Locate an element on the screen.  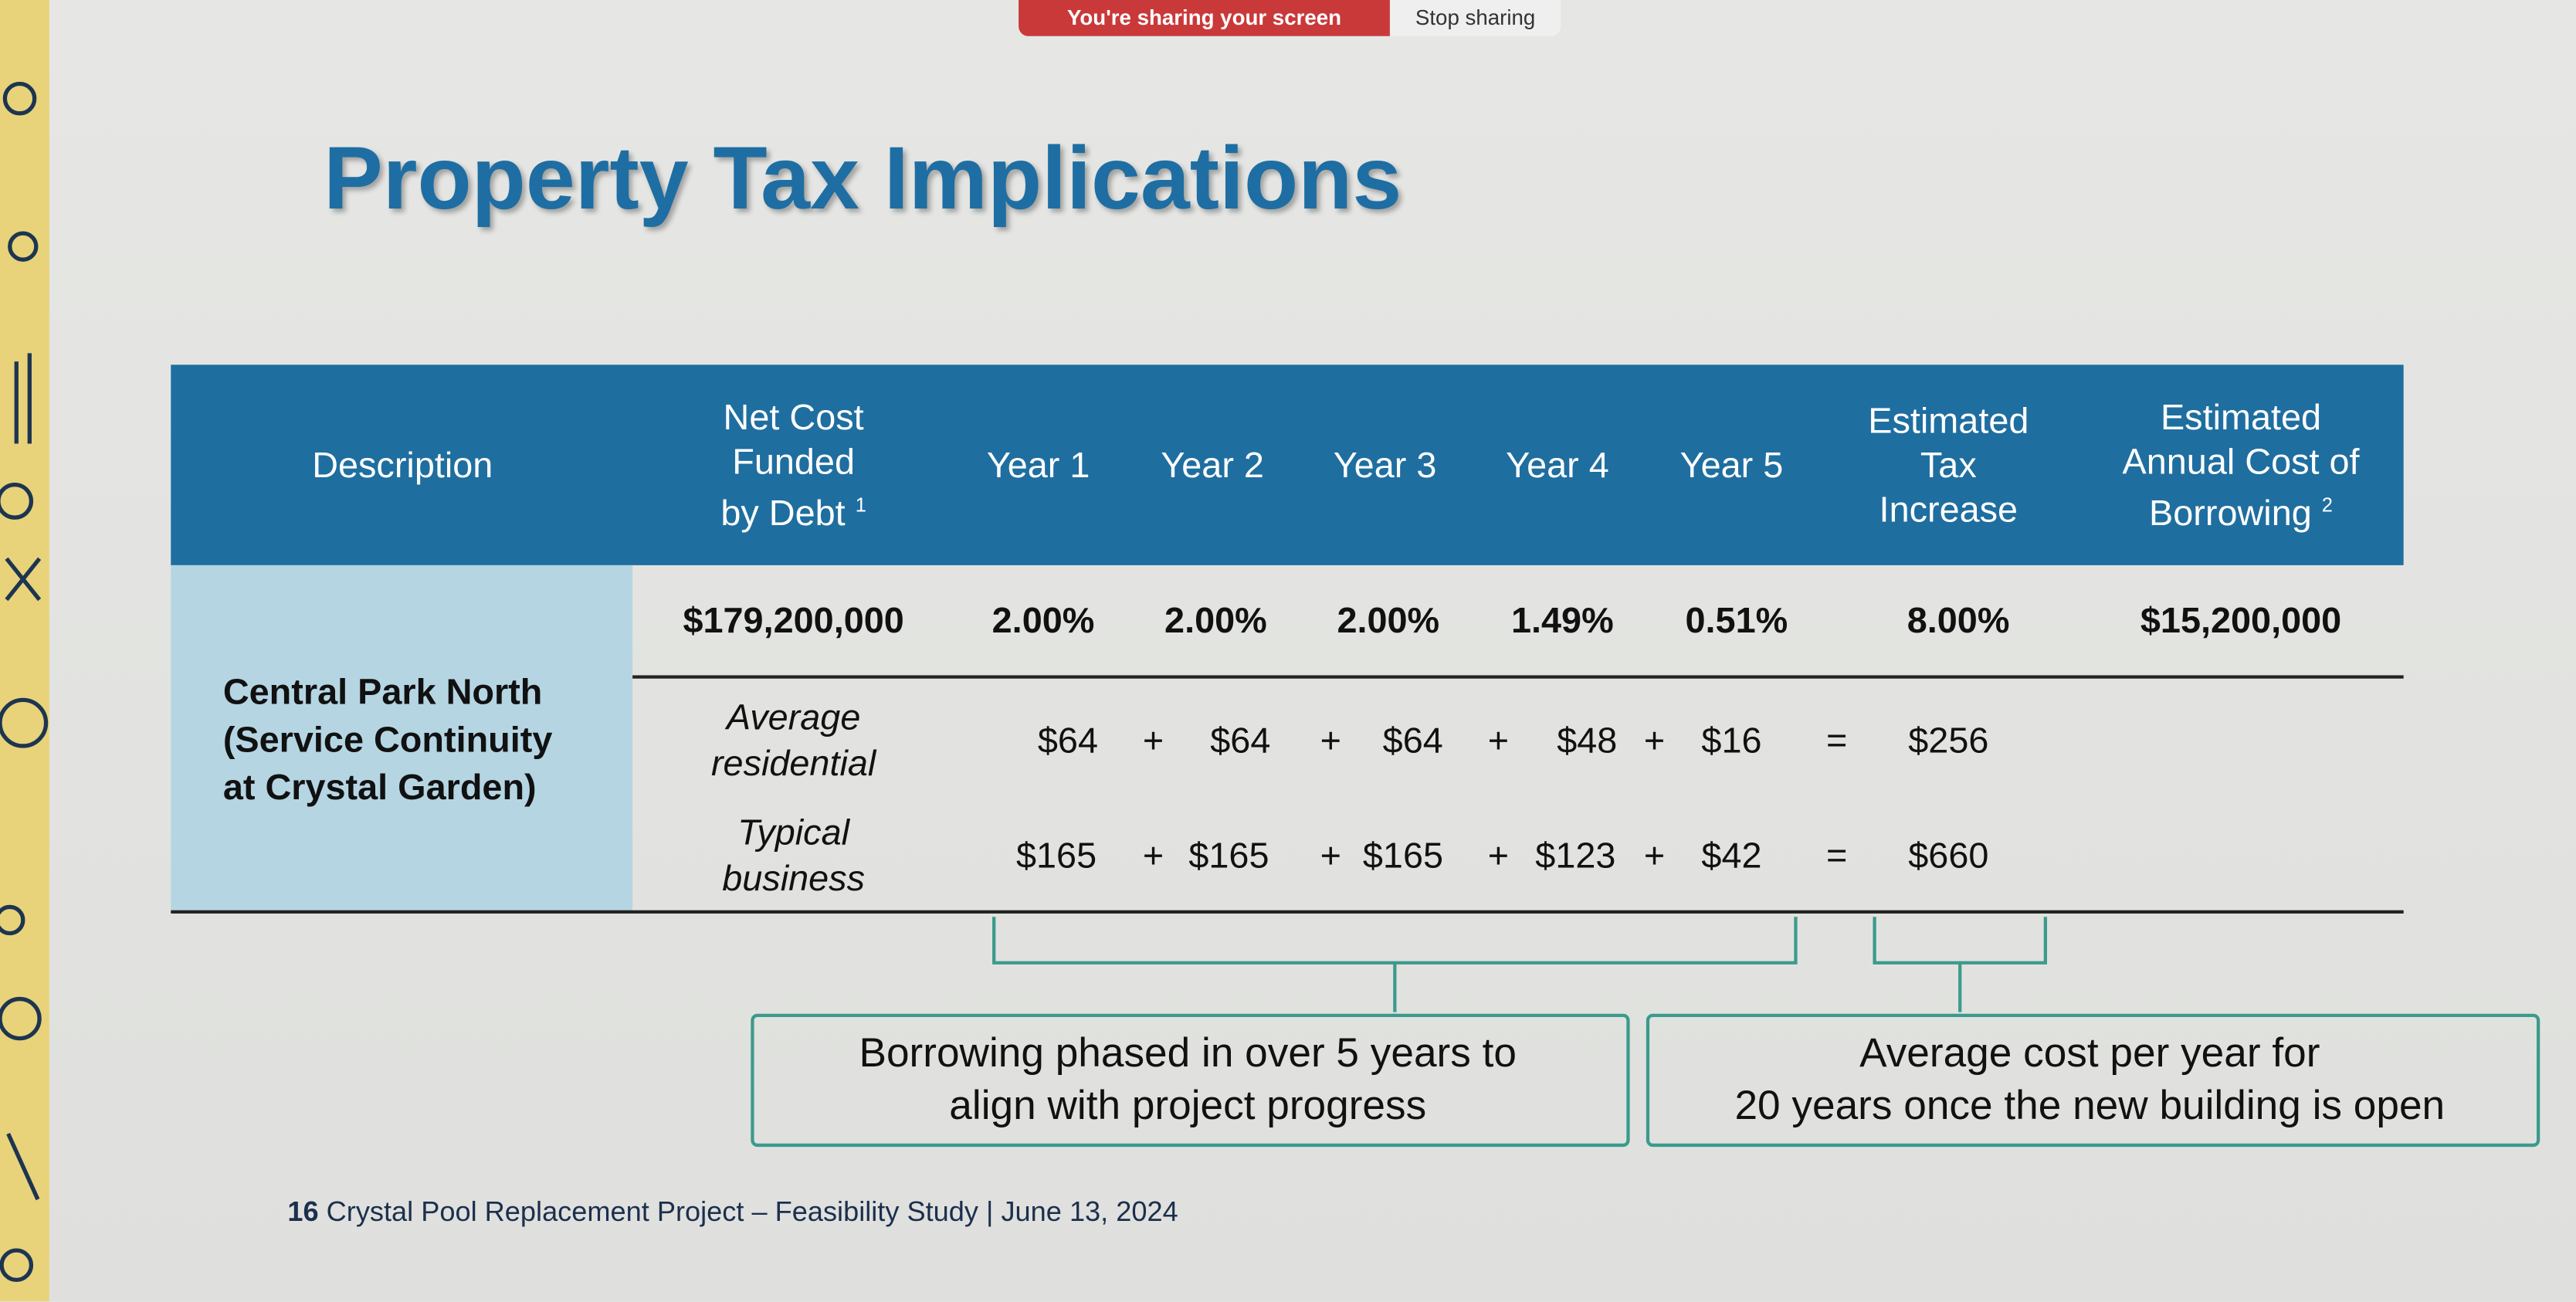
slide-title: Property Tax Implications is located at coordinates (863, 179).